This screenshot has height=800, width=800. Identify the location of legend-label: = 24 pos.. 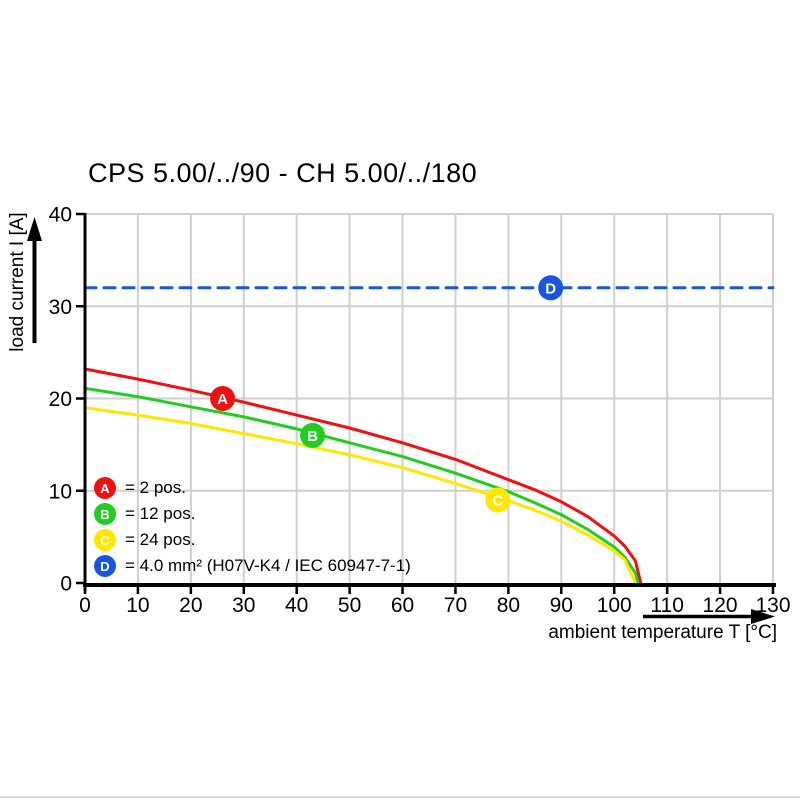
(160, 539).